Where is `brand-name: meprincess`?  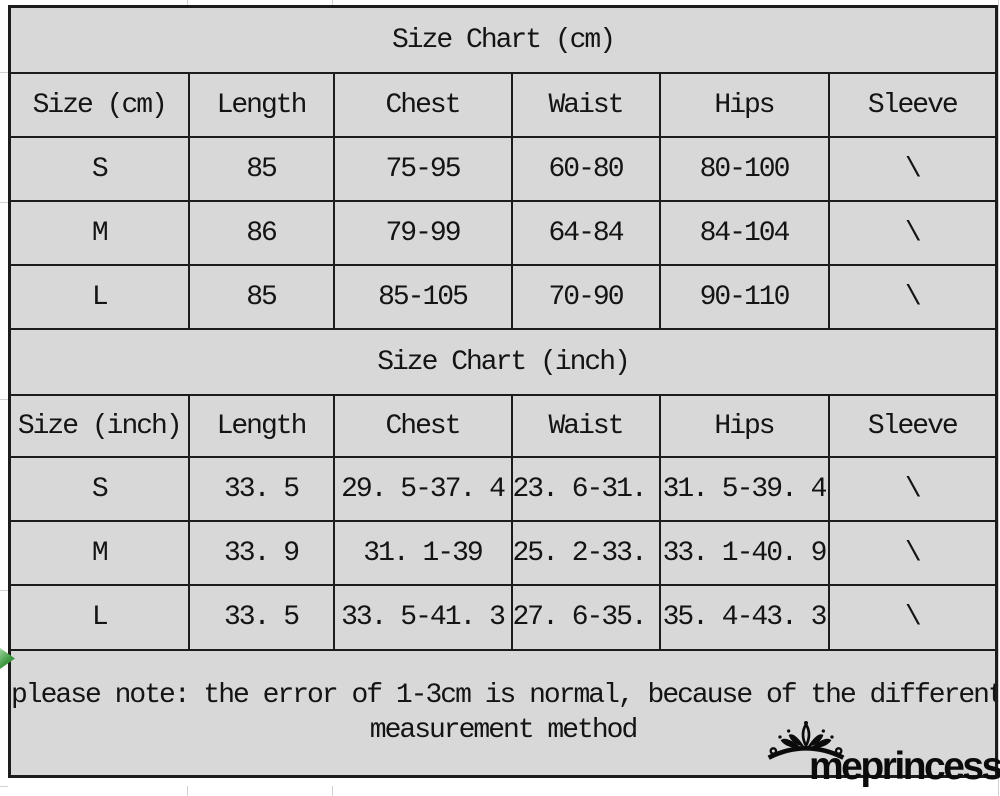
brand-name: meprincess is located at coordinates (904, 766).